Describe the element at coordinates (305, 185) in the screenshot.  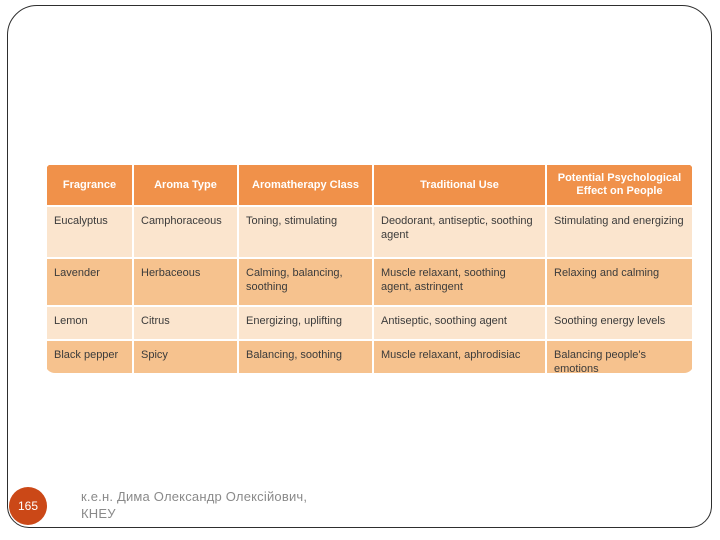
I see `header-cell-aromatherapy-class: Aromatherapy Class` at that location.